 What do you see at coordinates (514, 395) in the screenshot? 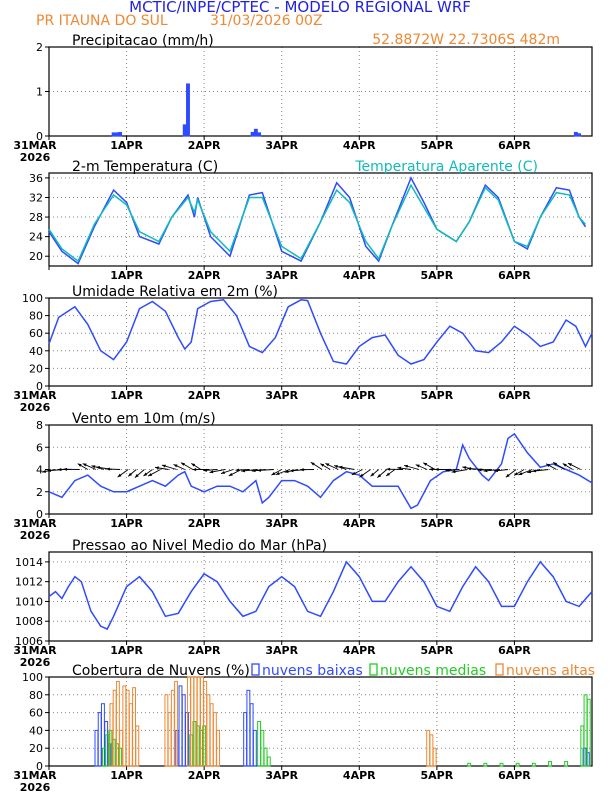
I see `x-tick-label: 6APR` at bounding box center [514, 395].